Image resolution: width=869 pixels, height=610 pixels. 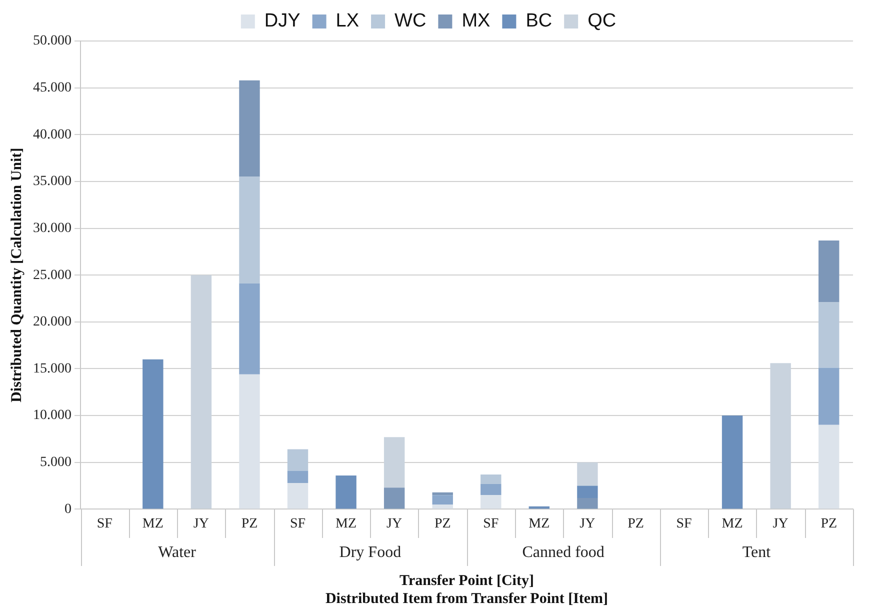 What do you see at coordinates (52, 322) in the screenshot?
I see `y-tick-label: 20.000` at bounding box center [52, 322].